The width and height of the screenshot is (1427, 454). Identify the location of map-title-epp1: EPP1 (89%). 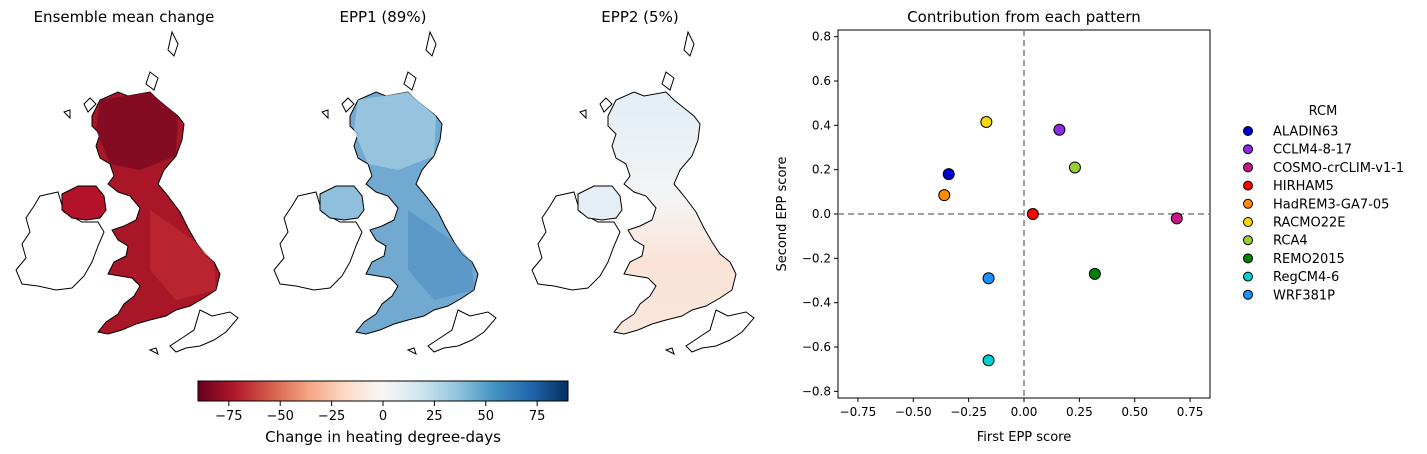
(383, 17).